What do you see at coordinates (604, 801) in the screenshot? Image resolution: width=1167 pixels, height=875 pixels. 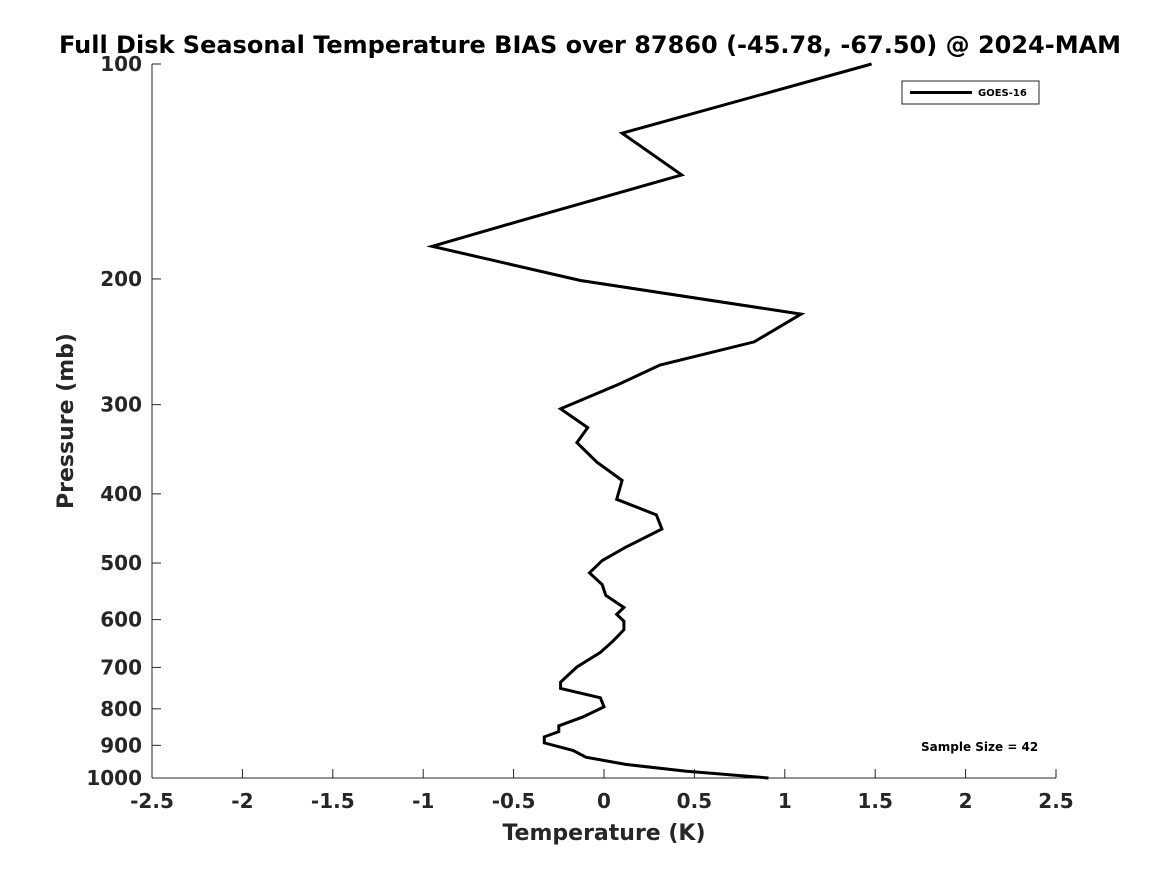 I see `x-tick-label: 0` at bounding box center [604, 801].